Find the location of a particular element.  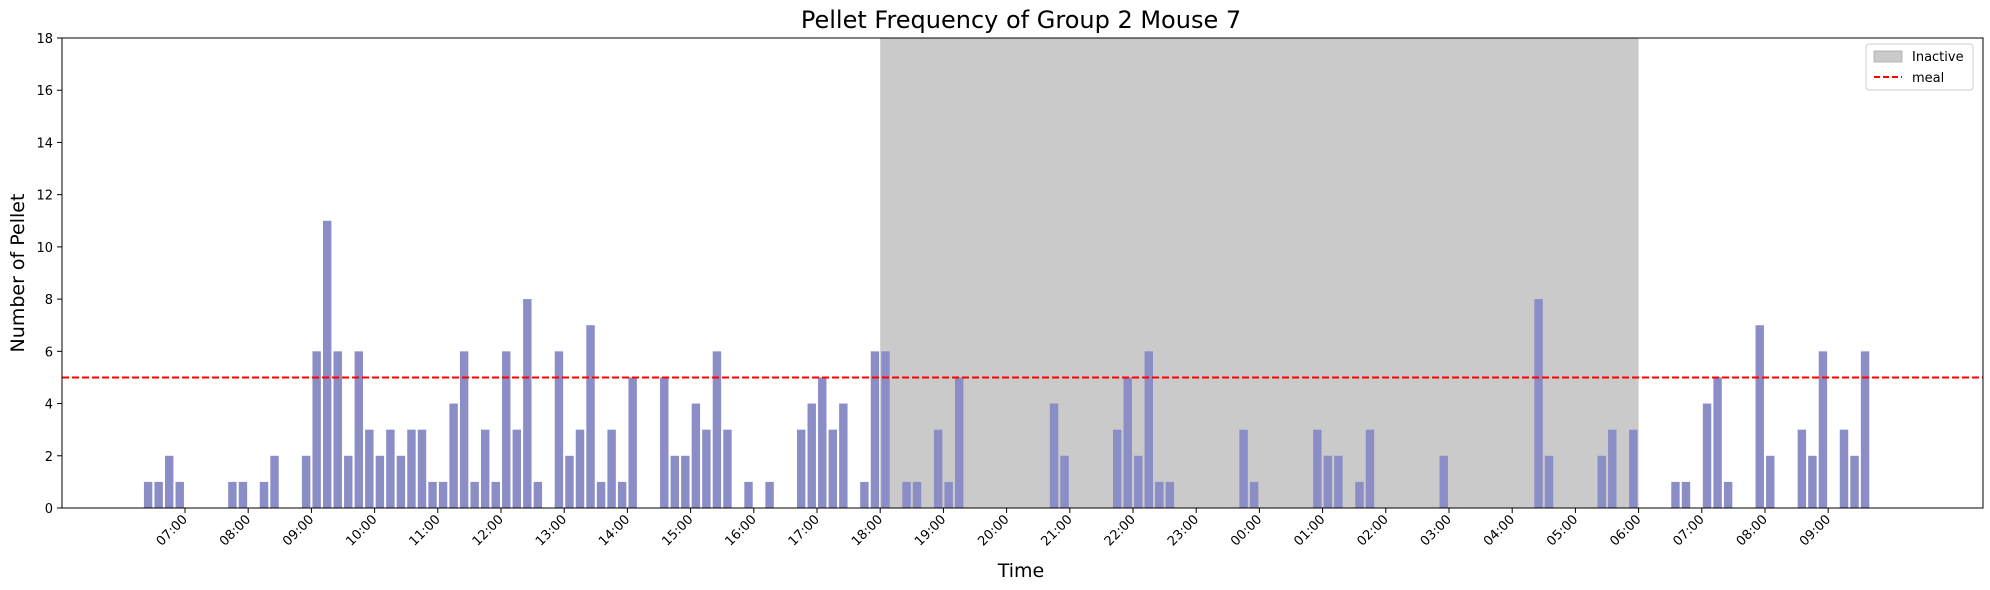

y-tick-label: 6 is located at coordinates (49, 352).